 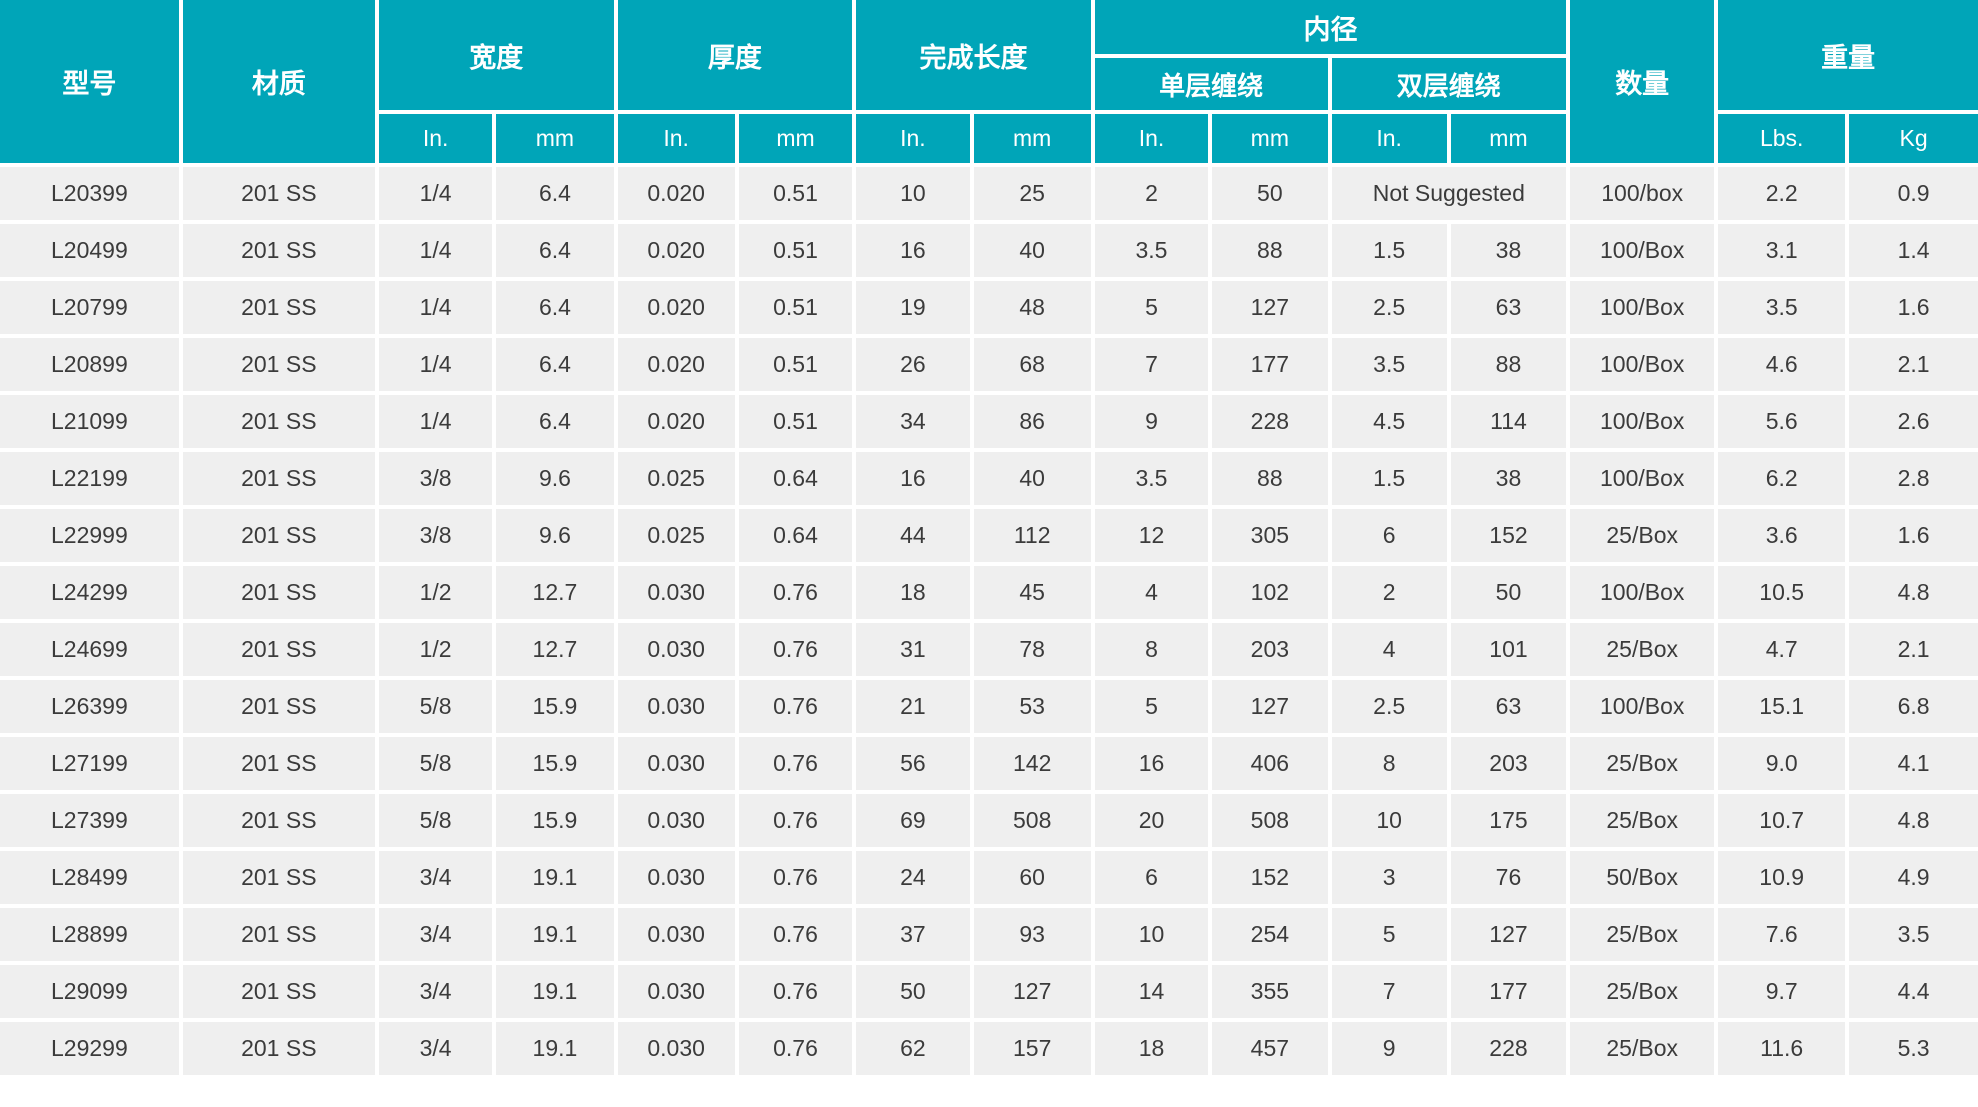 What do you see at coordinates (89, 706) in the screenshot?
I see `model-cell: L26399` at bounding box center [89, 706].